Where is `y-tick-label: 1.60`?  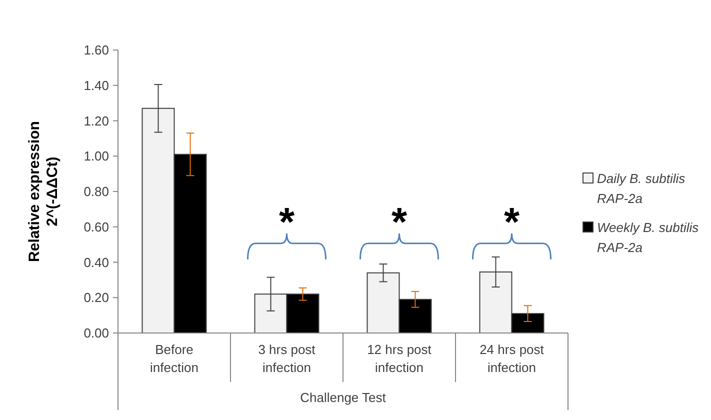 y-tick-label: 1.60 is located at coordinates (96, 50).